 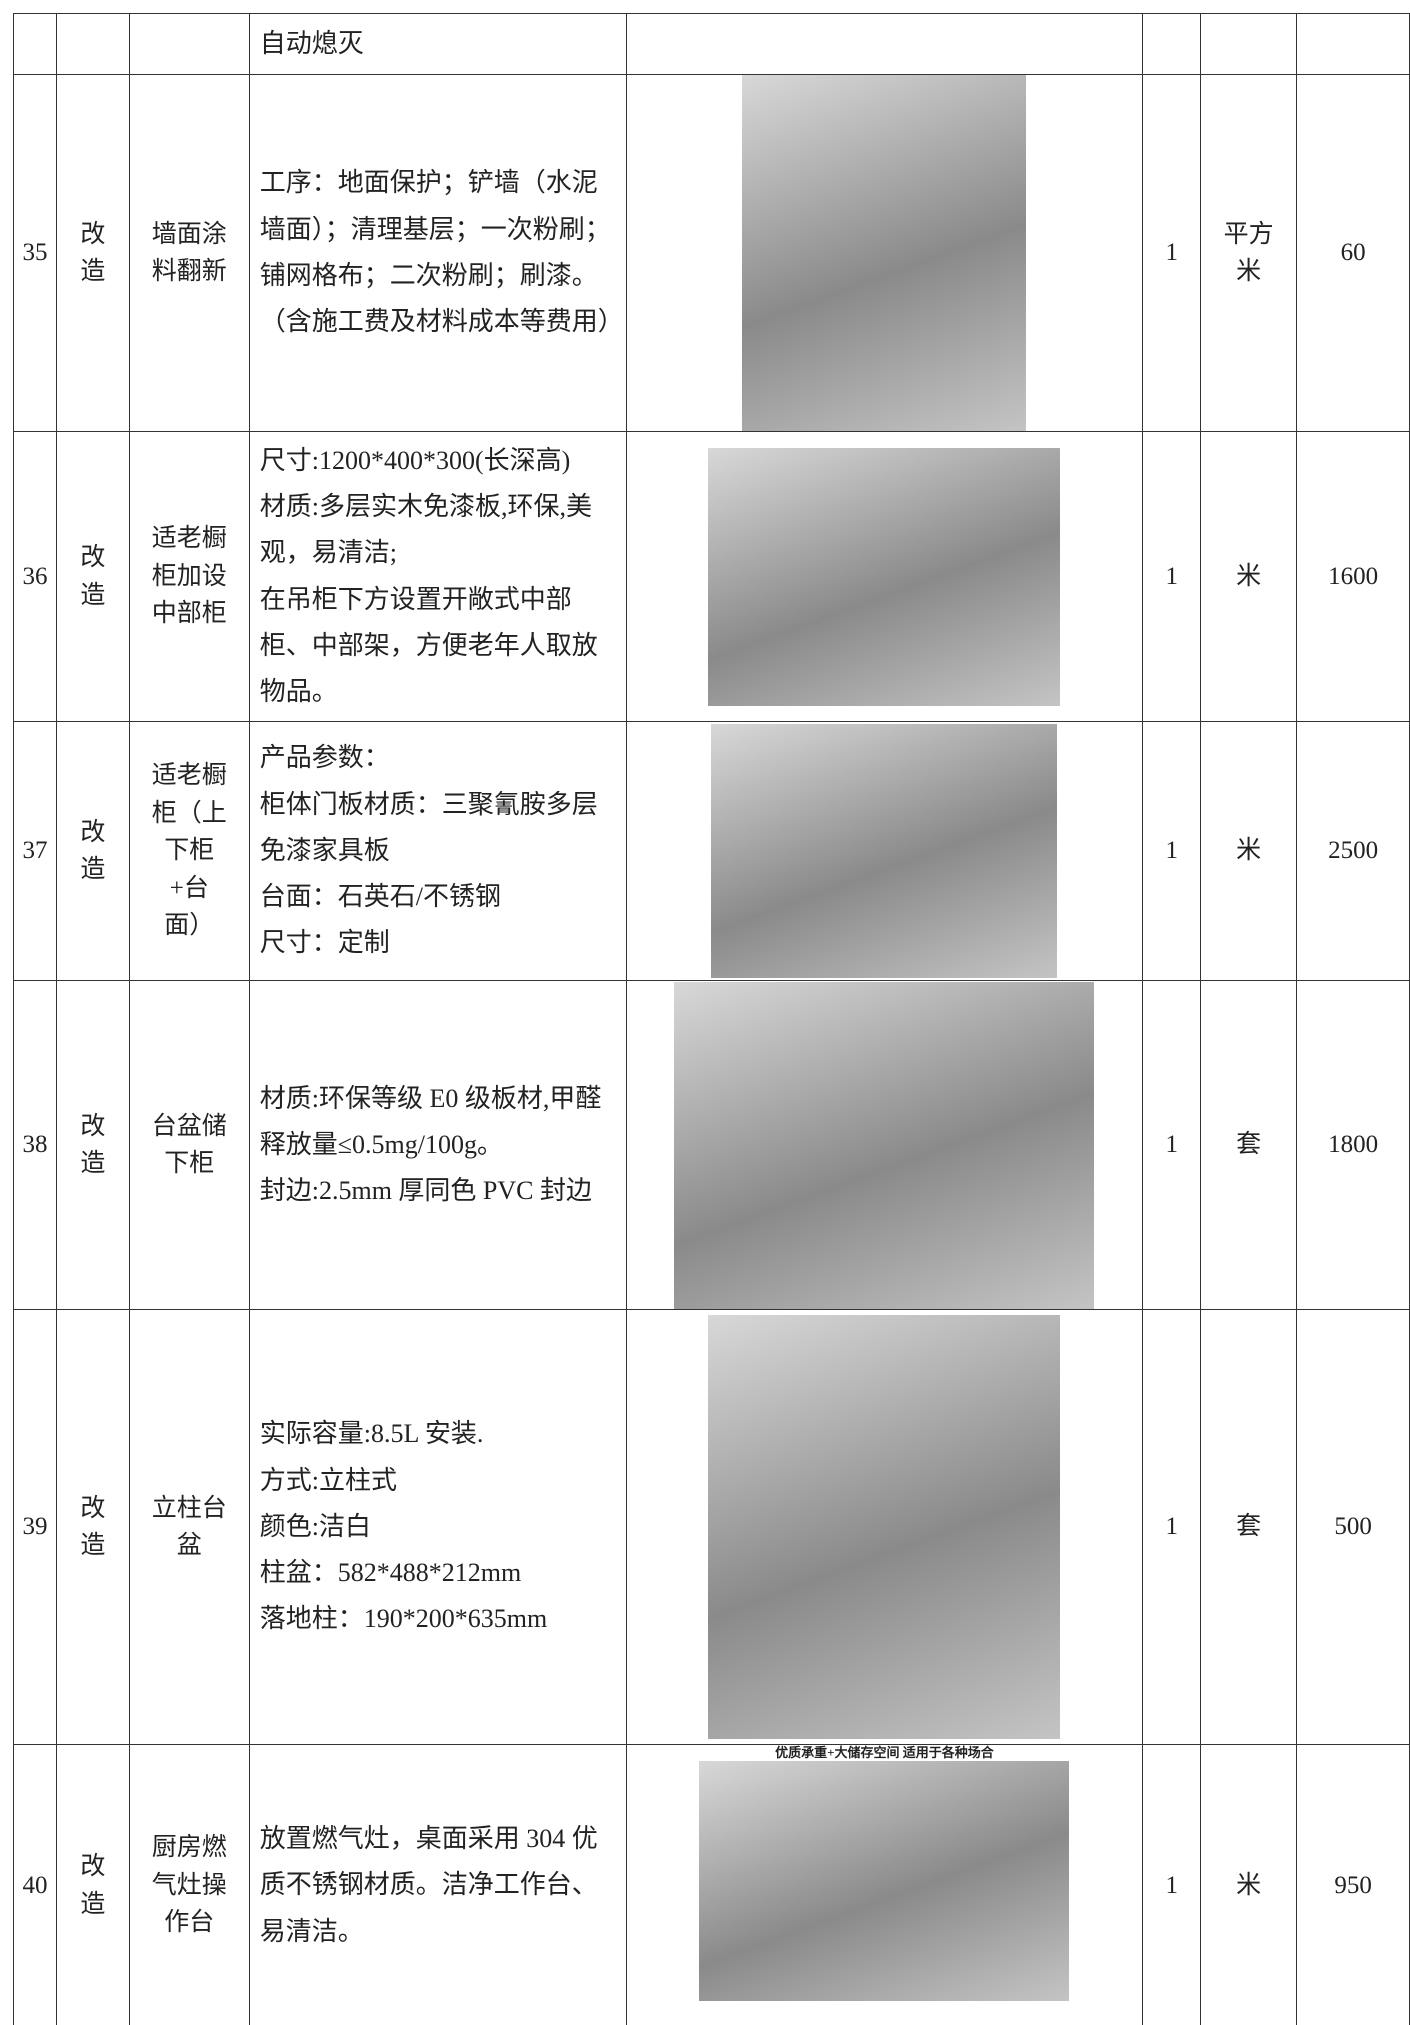 What do you see at coordinates (1353, 44) in the screenshot?
I see `price-cell` at bounding box center [1353, 44].